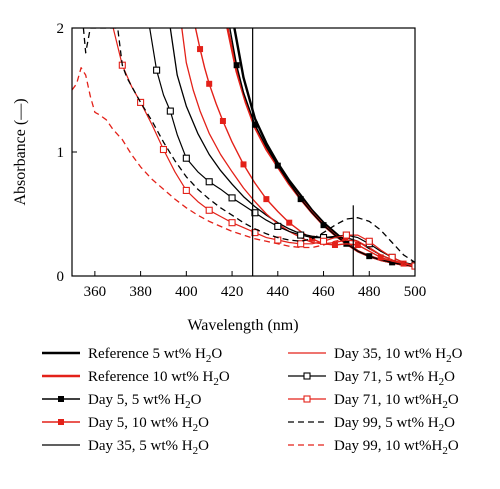 The height and width of the screenshot is (489, 500). Describe the element at coordinates (415, 292) in the screenshot. I see `x-tick-label: 500` at that location.